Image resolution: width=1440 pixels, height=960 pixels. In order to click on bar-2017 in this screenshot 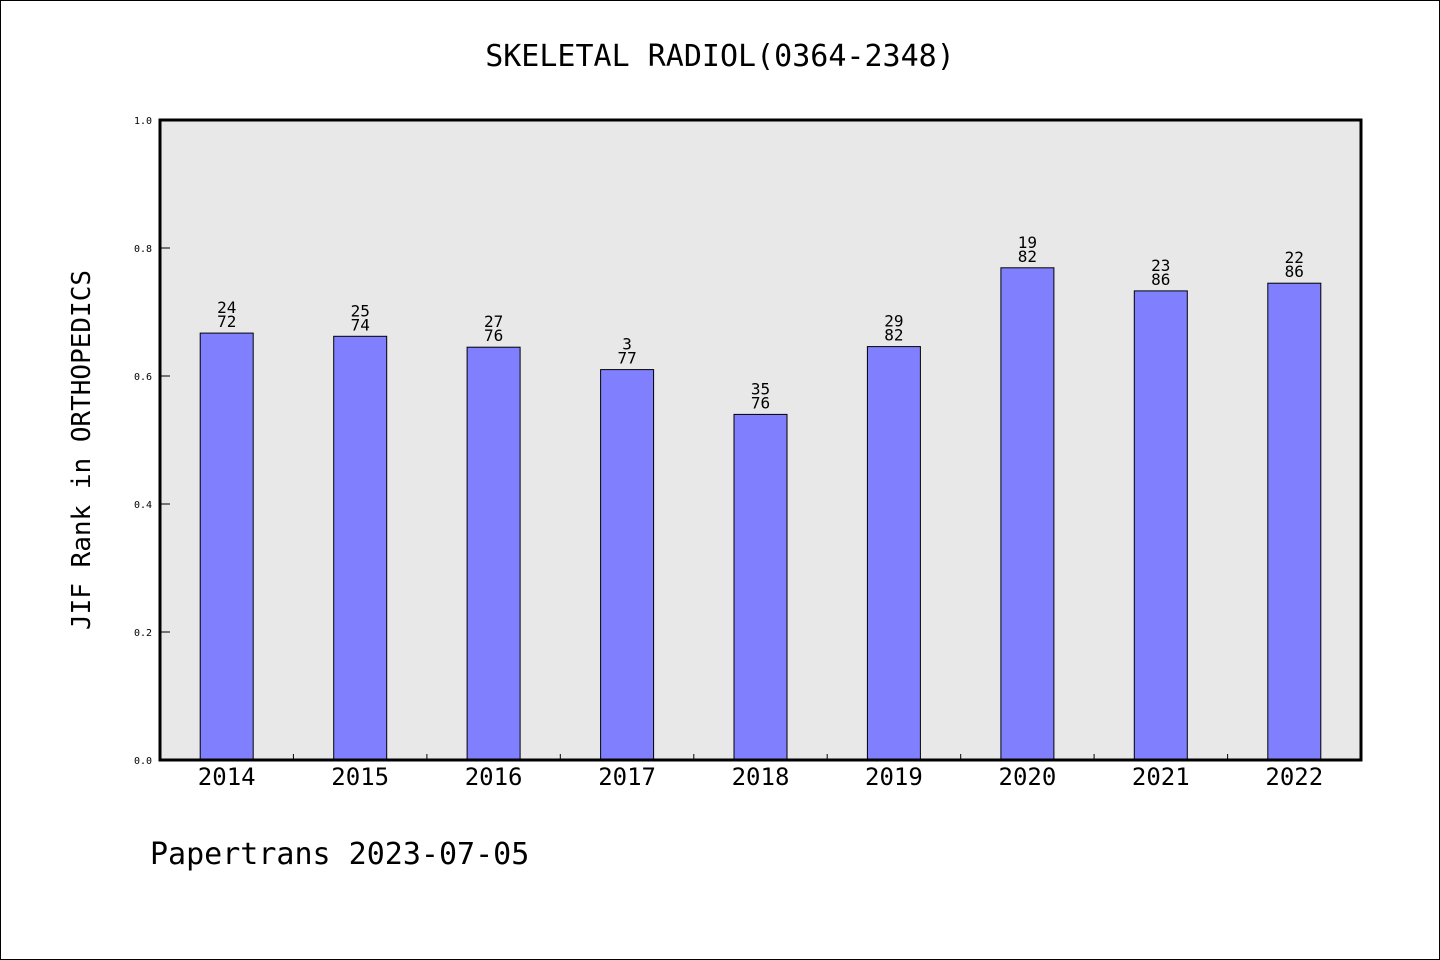, I will do `click(627, 565)`.